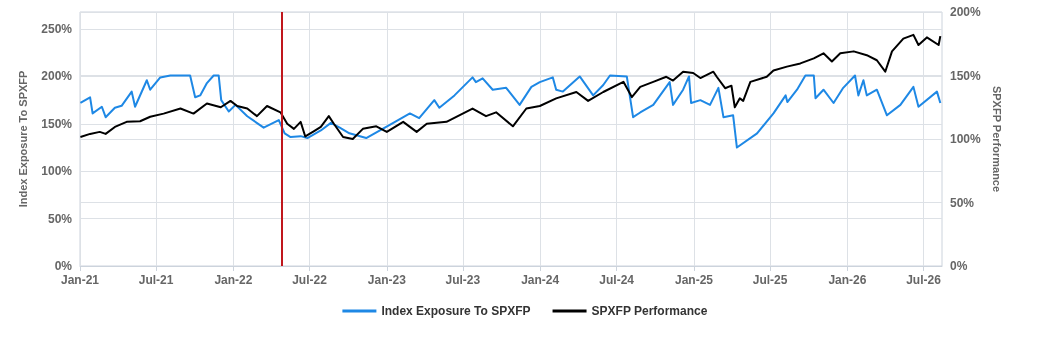 Image resolution: width=1050 pixels, height=350 pixels. Describe the element at coordinates (156, 280) in the screenshot. I see `x-tick-label: Jul-21` at that location.